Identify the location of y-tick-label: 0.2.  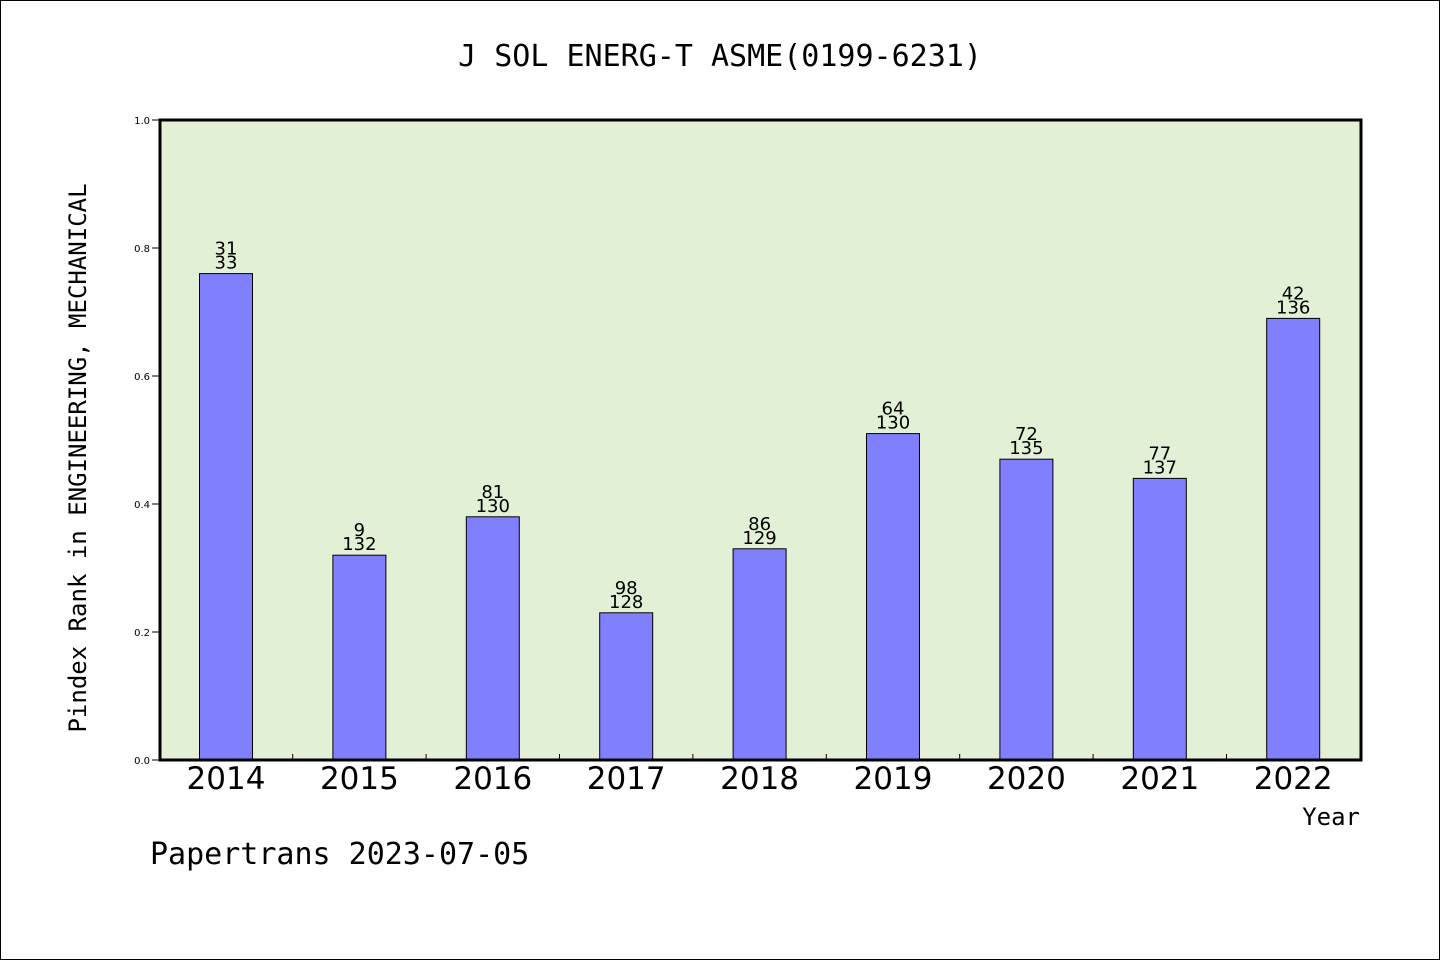
(142, 633).